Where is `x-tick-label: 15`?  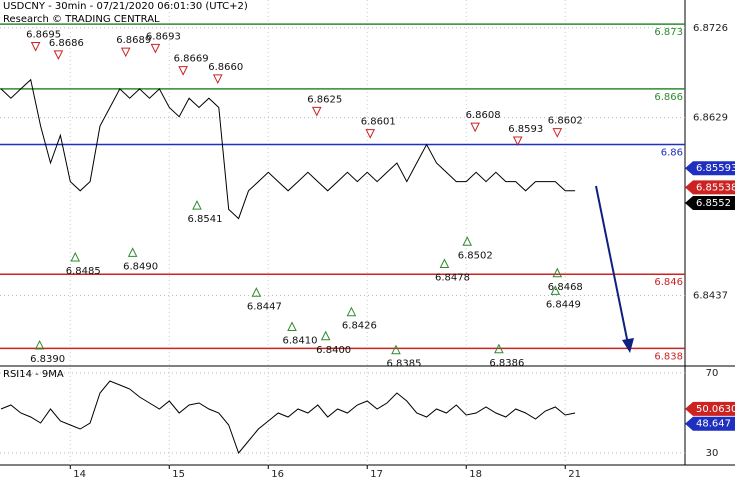 x-tick-label: 15 is located at coordinates (178, 474).